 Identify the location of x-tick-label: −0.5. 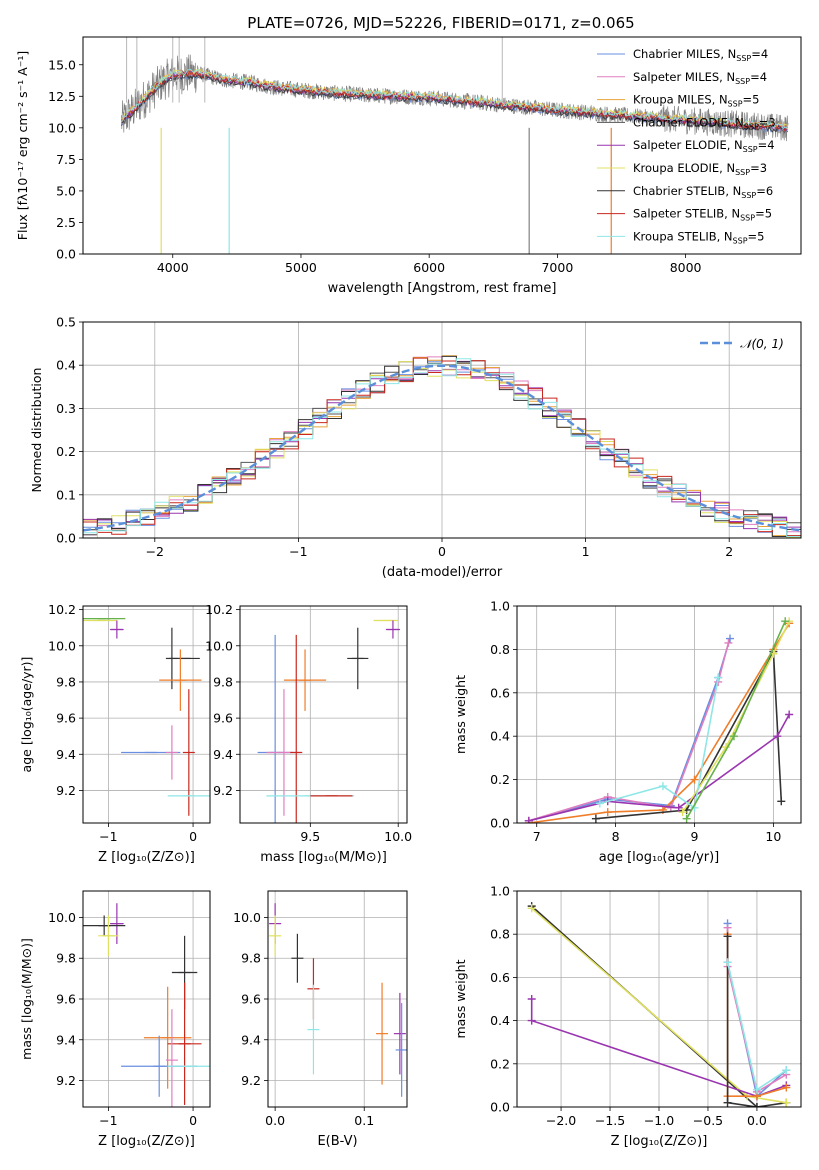
(708, 1120).